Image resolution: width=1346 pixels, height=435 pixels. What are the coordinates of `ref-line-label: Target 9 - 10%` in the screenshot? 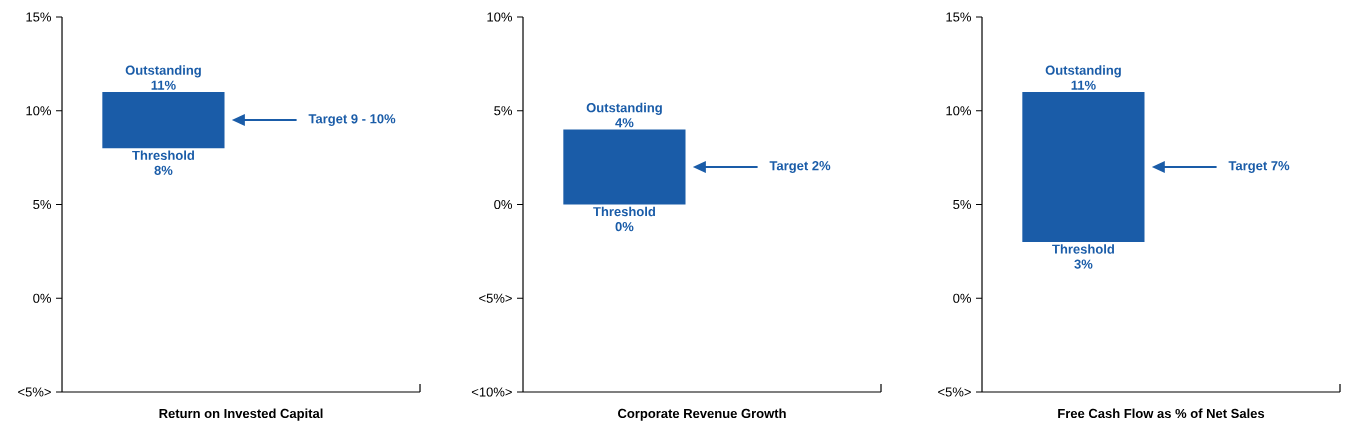 It's located at (352, 120).